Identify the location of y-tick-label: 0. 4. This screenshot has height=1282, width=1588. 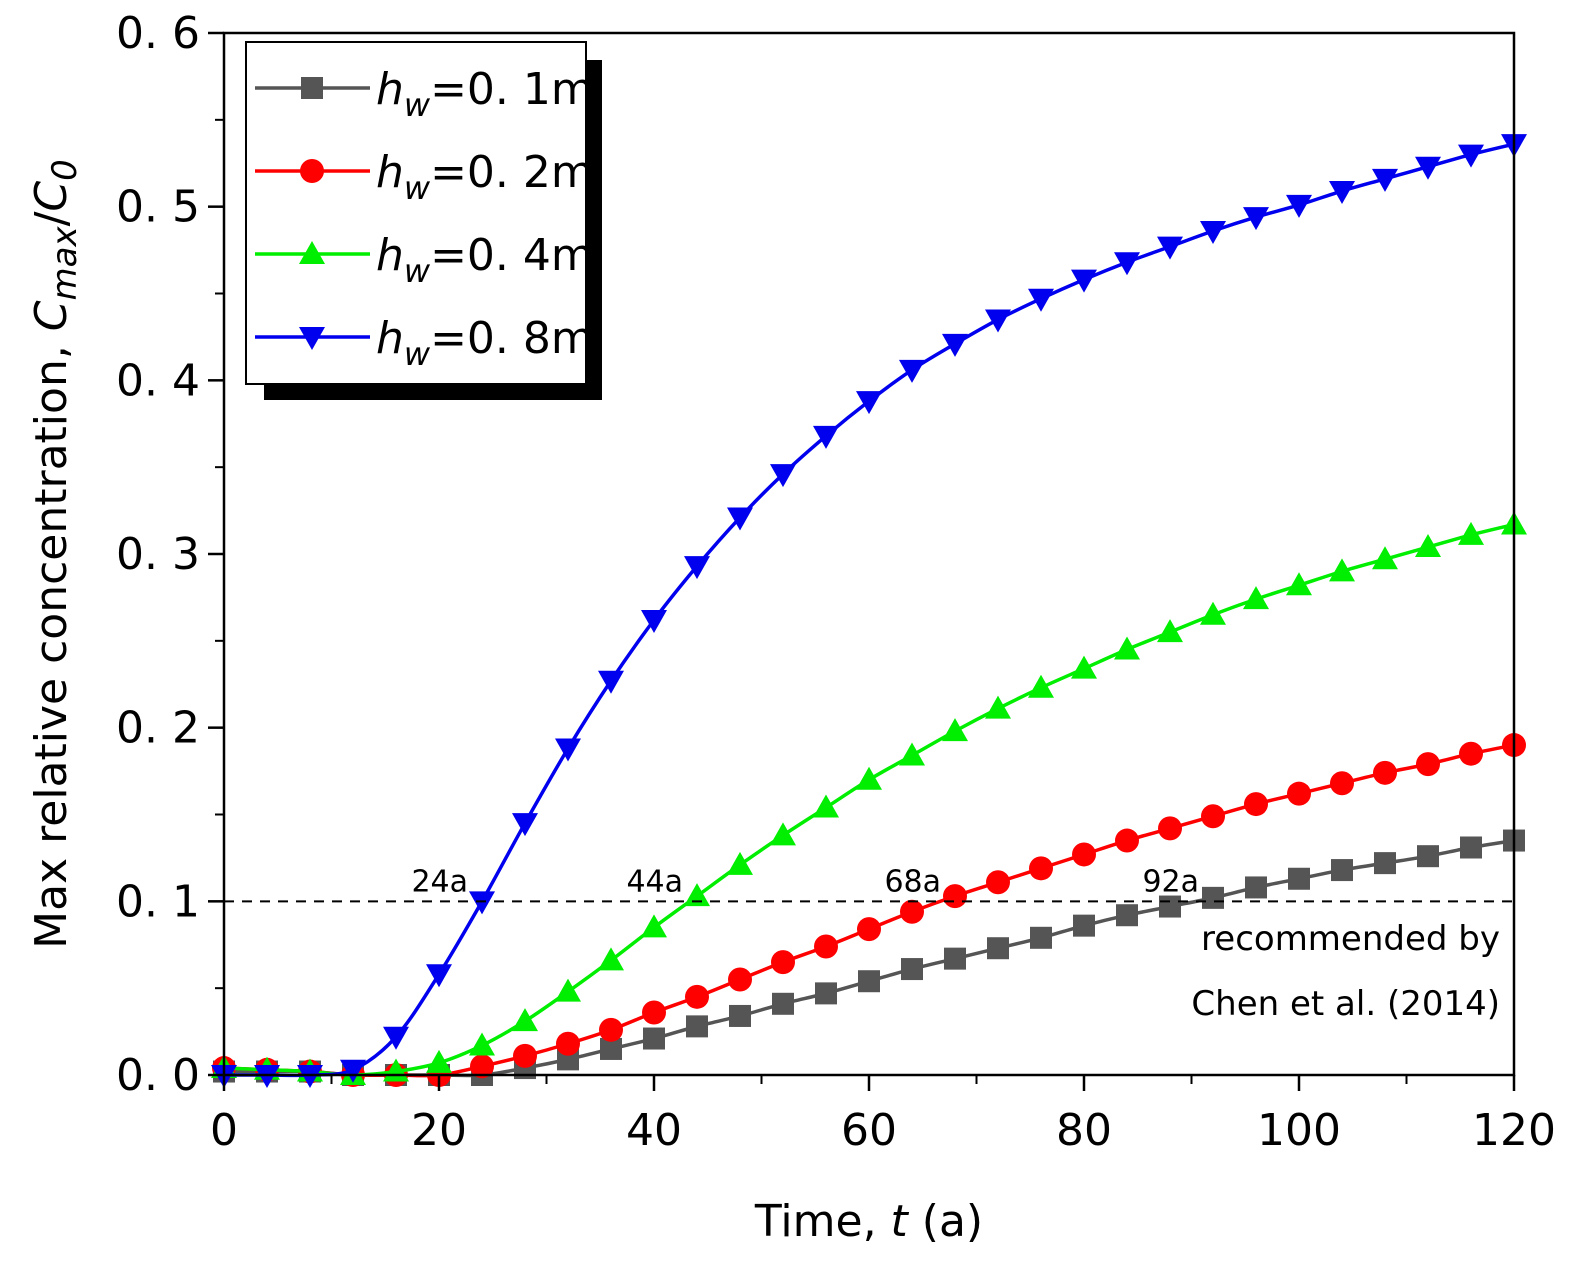
(158, 380).